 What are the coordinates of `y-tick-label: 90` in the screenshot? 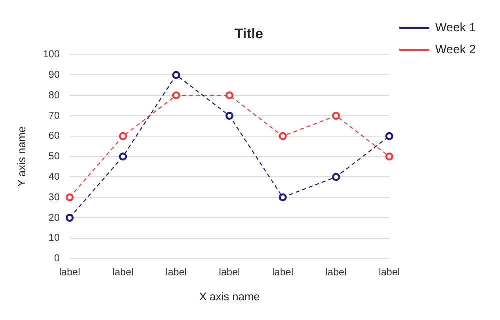 It's located at (54, 75).